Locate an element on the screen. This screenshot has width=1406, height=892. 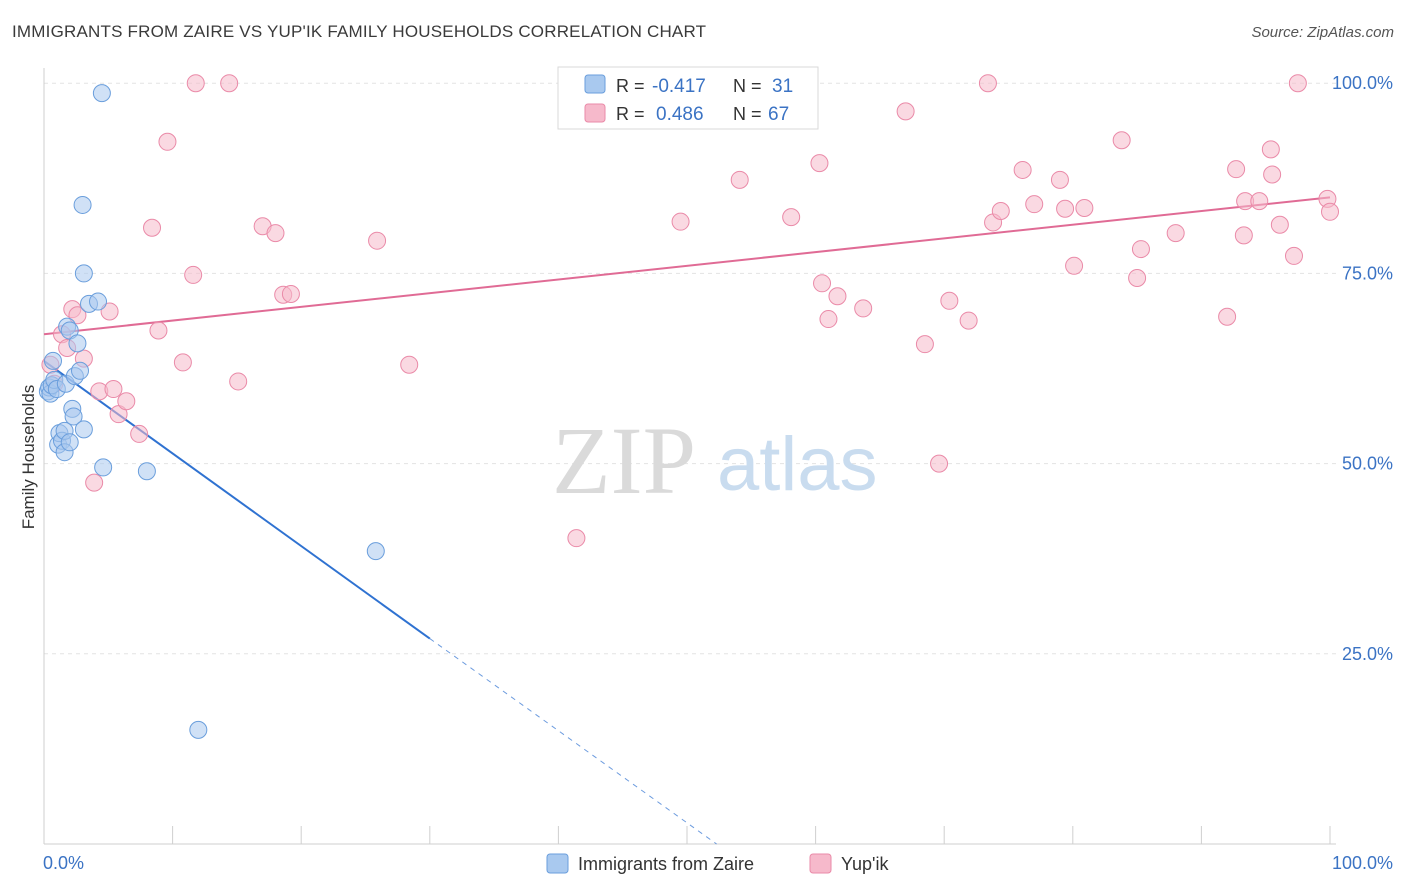
trend-line-zaire-extension is located at coordinates (573, 741).